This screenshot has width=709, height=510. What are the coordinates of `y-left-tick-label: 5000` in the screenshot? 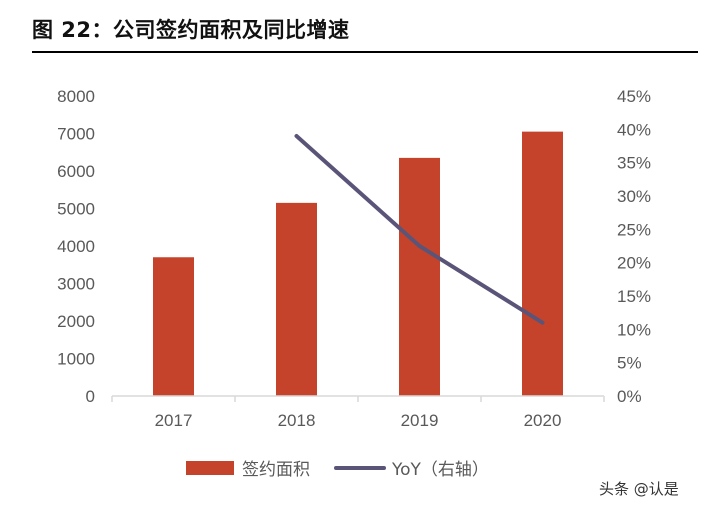 It's located at (76, 209).